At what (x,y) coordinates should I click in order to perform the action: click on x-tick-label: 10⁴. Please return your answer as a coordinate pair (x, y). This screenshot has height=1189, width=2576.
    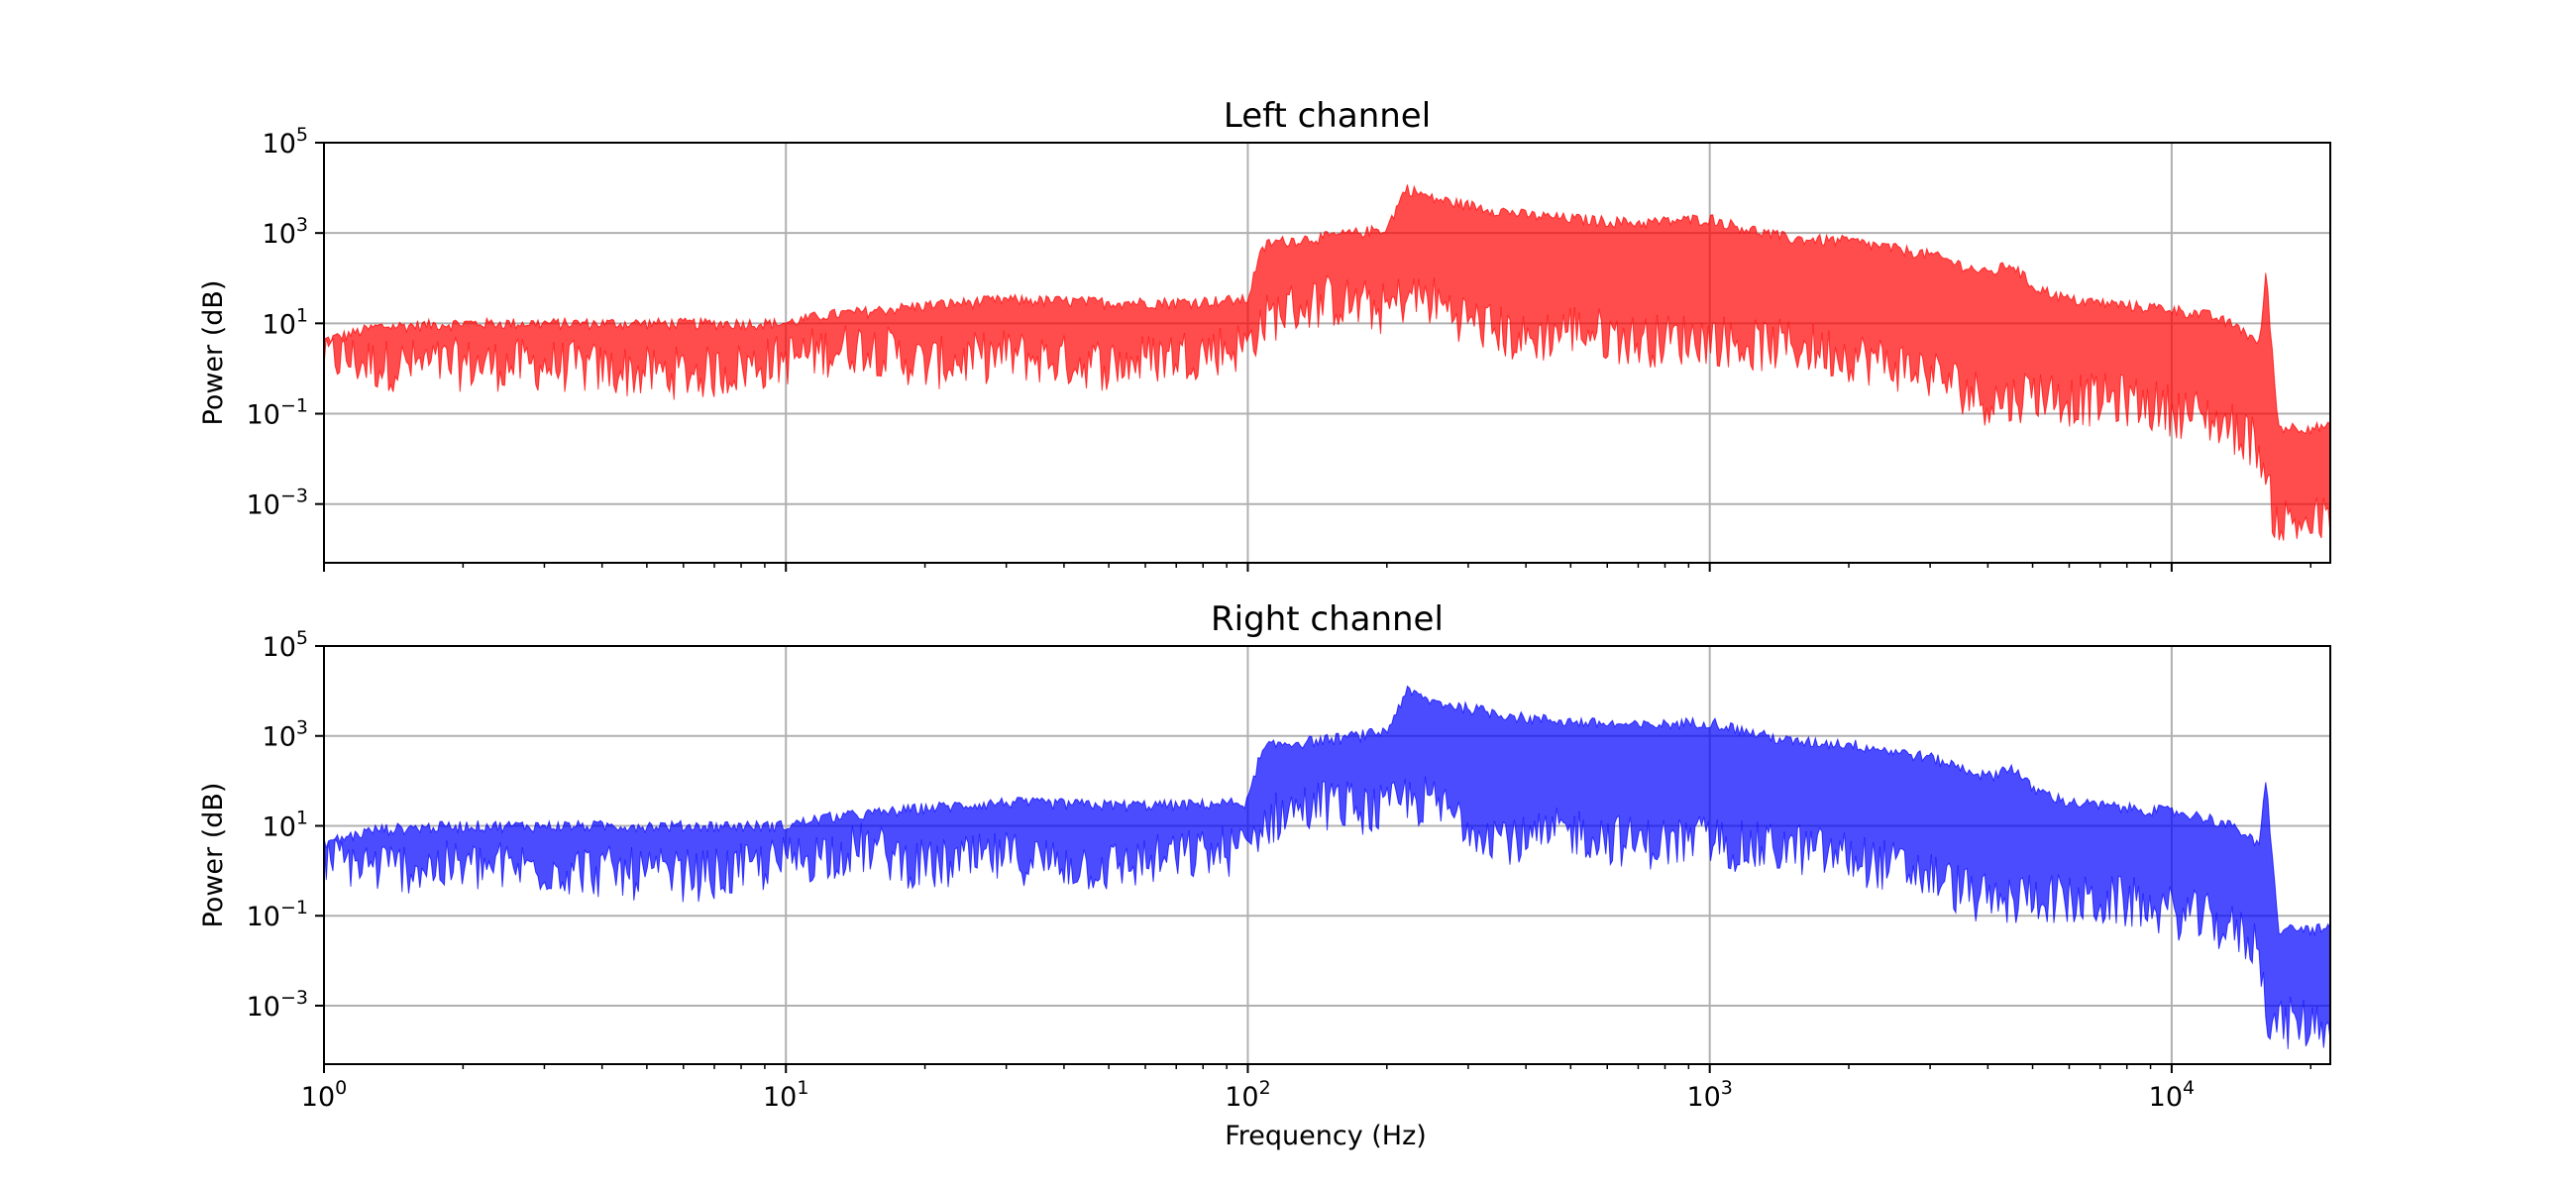
    Looking at the image, I should click on (2172, 1095).